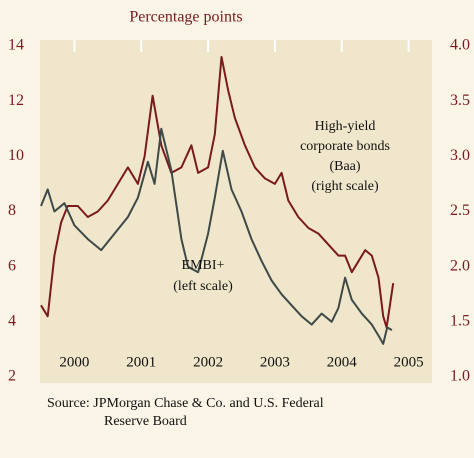 The width and height of the screenshot is (474, 458). I want to click on x-tick-label: 2000, so click(74, 362).